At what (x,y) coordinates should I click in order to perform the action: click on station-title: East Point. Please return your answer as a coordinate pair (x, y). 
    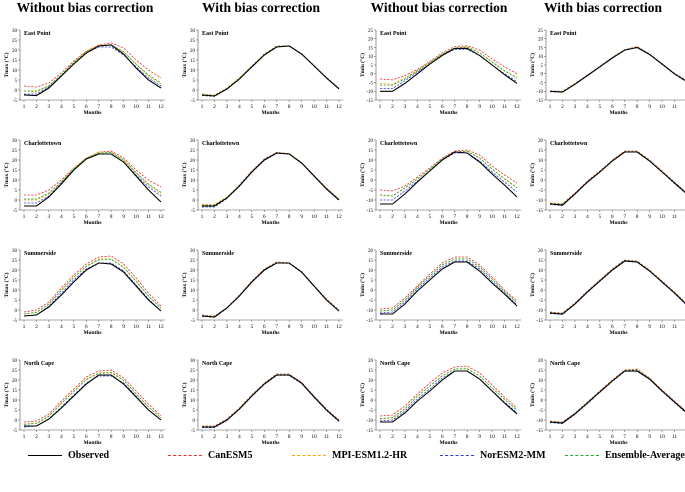
    Looking at the image, I should click on (37, 34).